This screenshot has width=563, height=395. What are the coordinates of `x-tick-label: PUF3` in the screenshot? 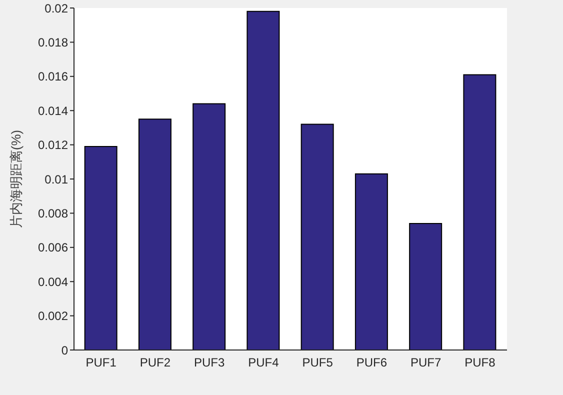 It's located at (209, 363).